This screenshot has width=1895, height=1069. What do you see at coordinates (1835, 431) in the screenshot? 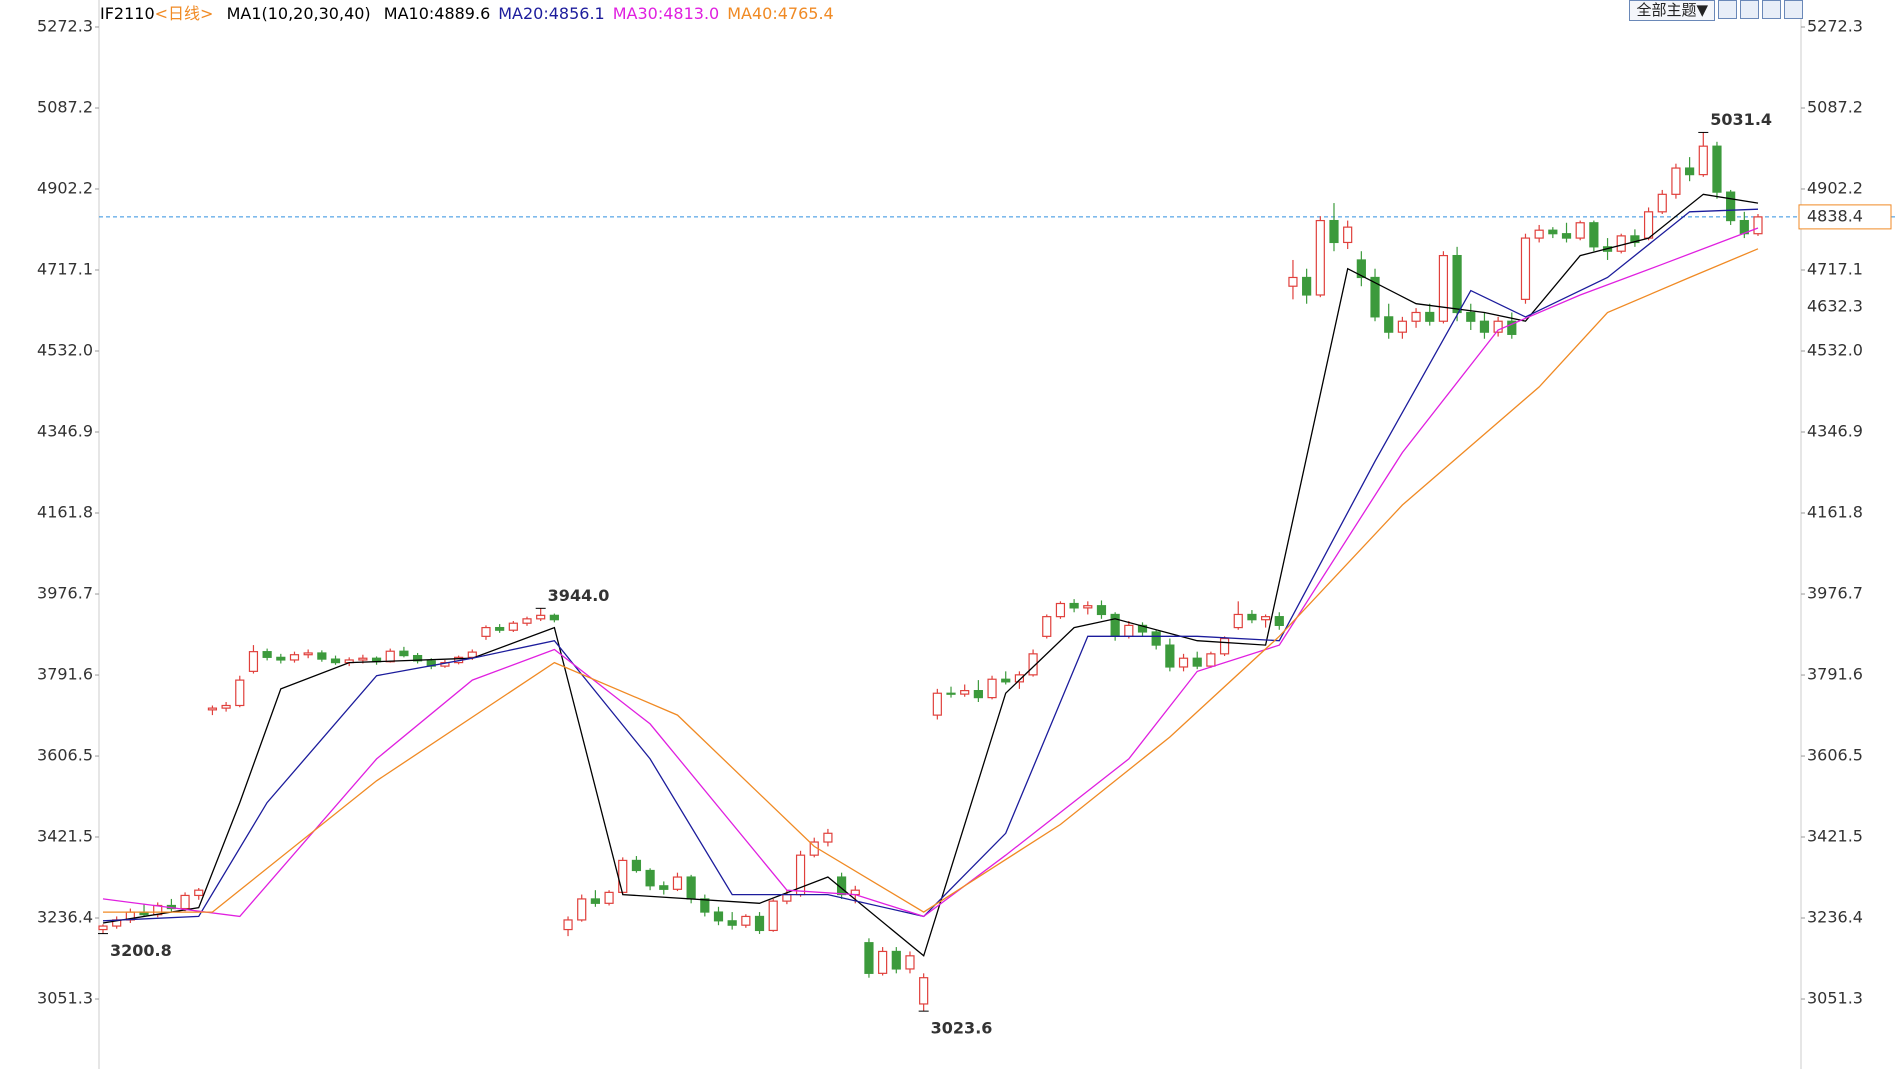
I see `y-tick-label-right: 4346.9` at bounding box center [1835, 431].